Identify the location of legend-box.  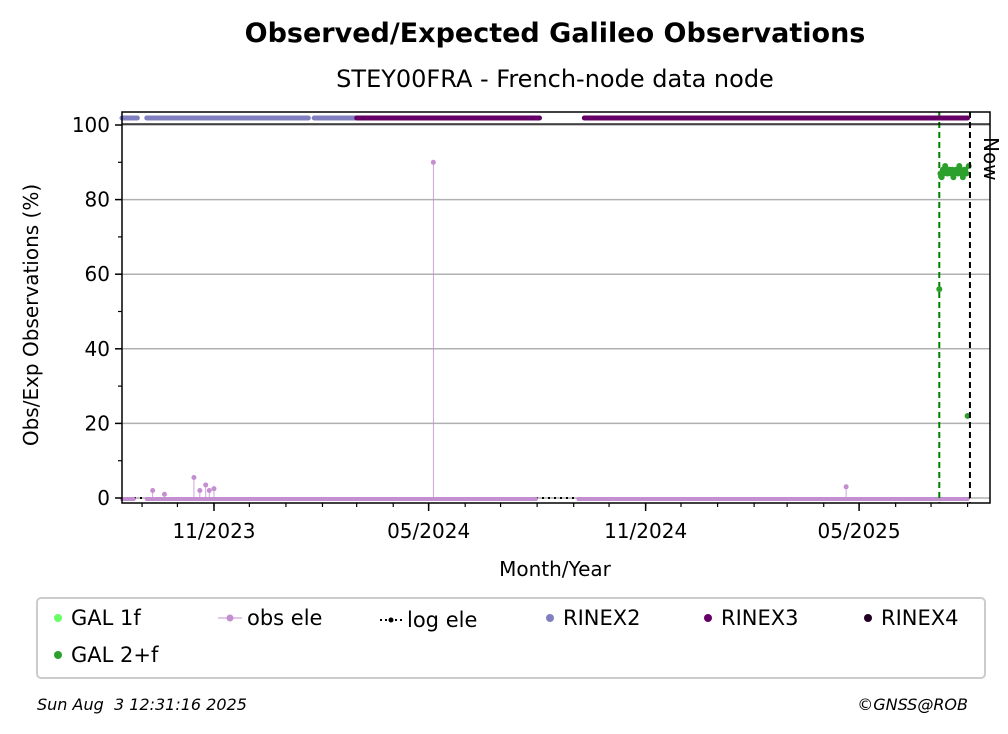
(511, 638).